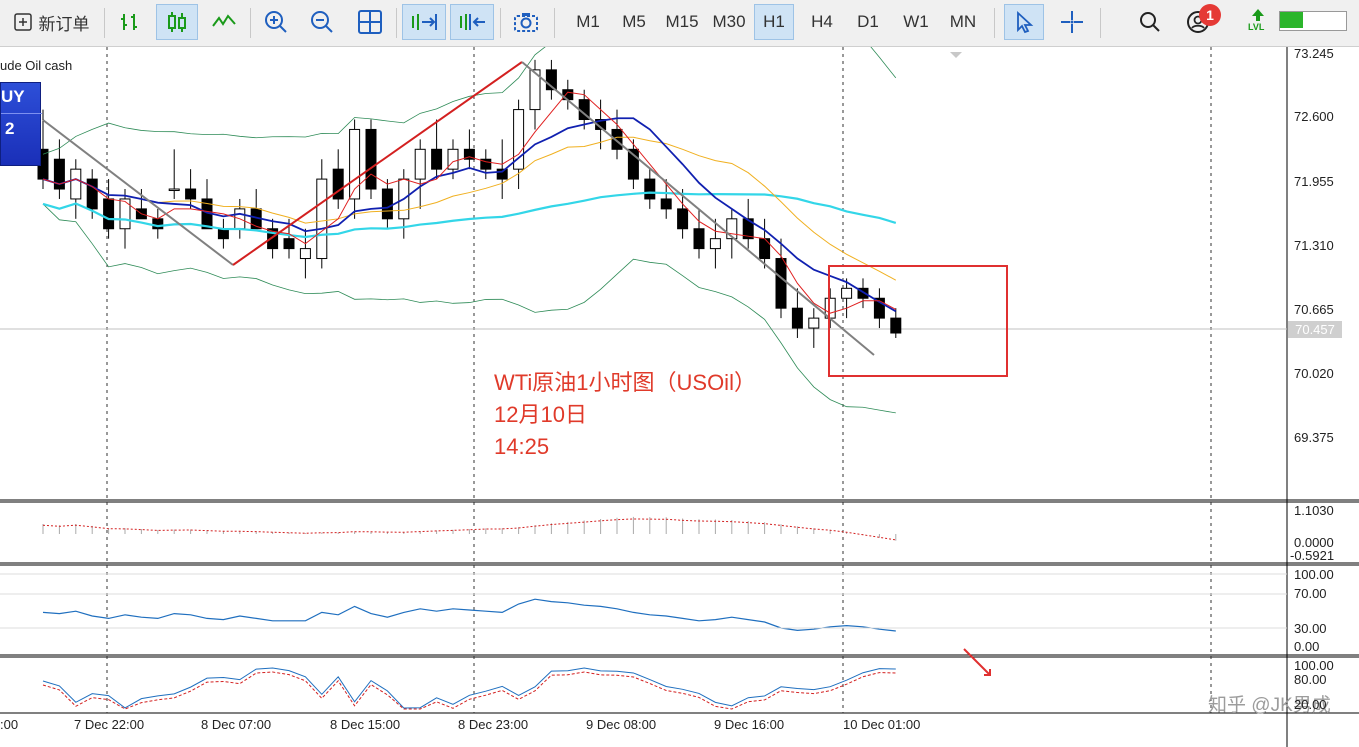 The width and height of the screenshot is (1359, 747). What do you see at coordinates (822, 21) in the screenshot?
I see `timeframe-h4: H4` at bounding box center [822, 21].